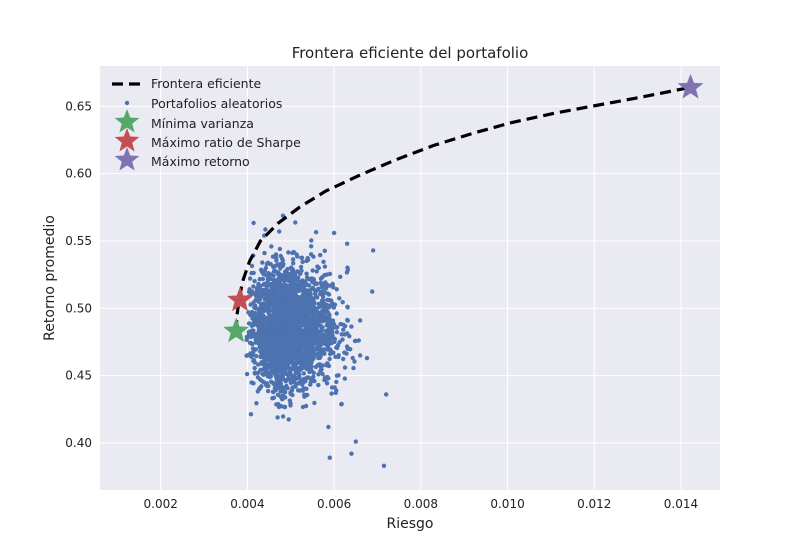 This screenshot has width=800, height=550. Describe the element at coordinates (206, 83) in the screenshot. I see `legend-label: Frontera eficiente` at that location.